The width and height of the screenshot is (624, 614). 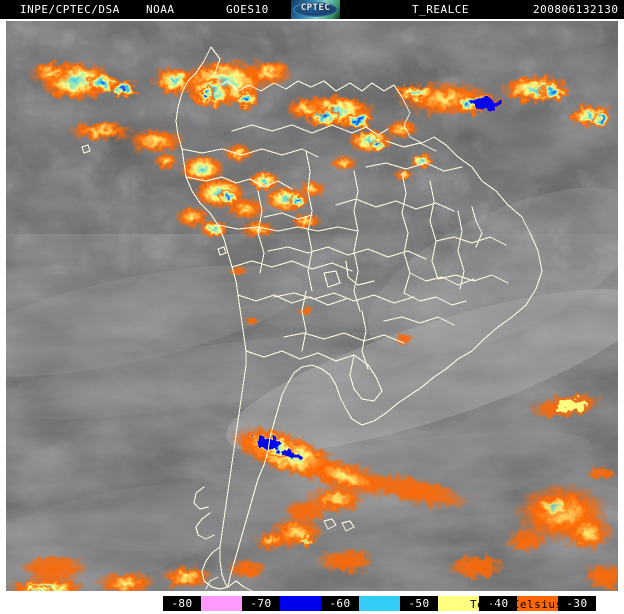 I want to click on cptec-logo-ellipse, so click(x=315, y=9).